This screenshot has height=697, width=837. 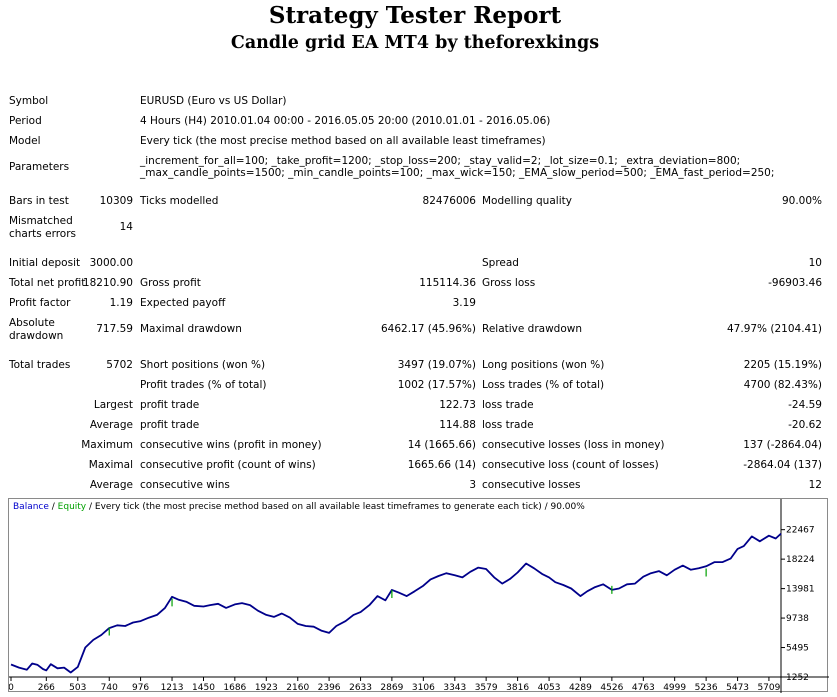 I want to click on maximal-consecutive-loss-label: consecutive loss (count of losses), so click(x=570, y=465).